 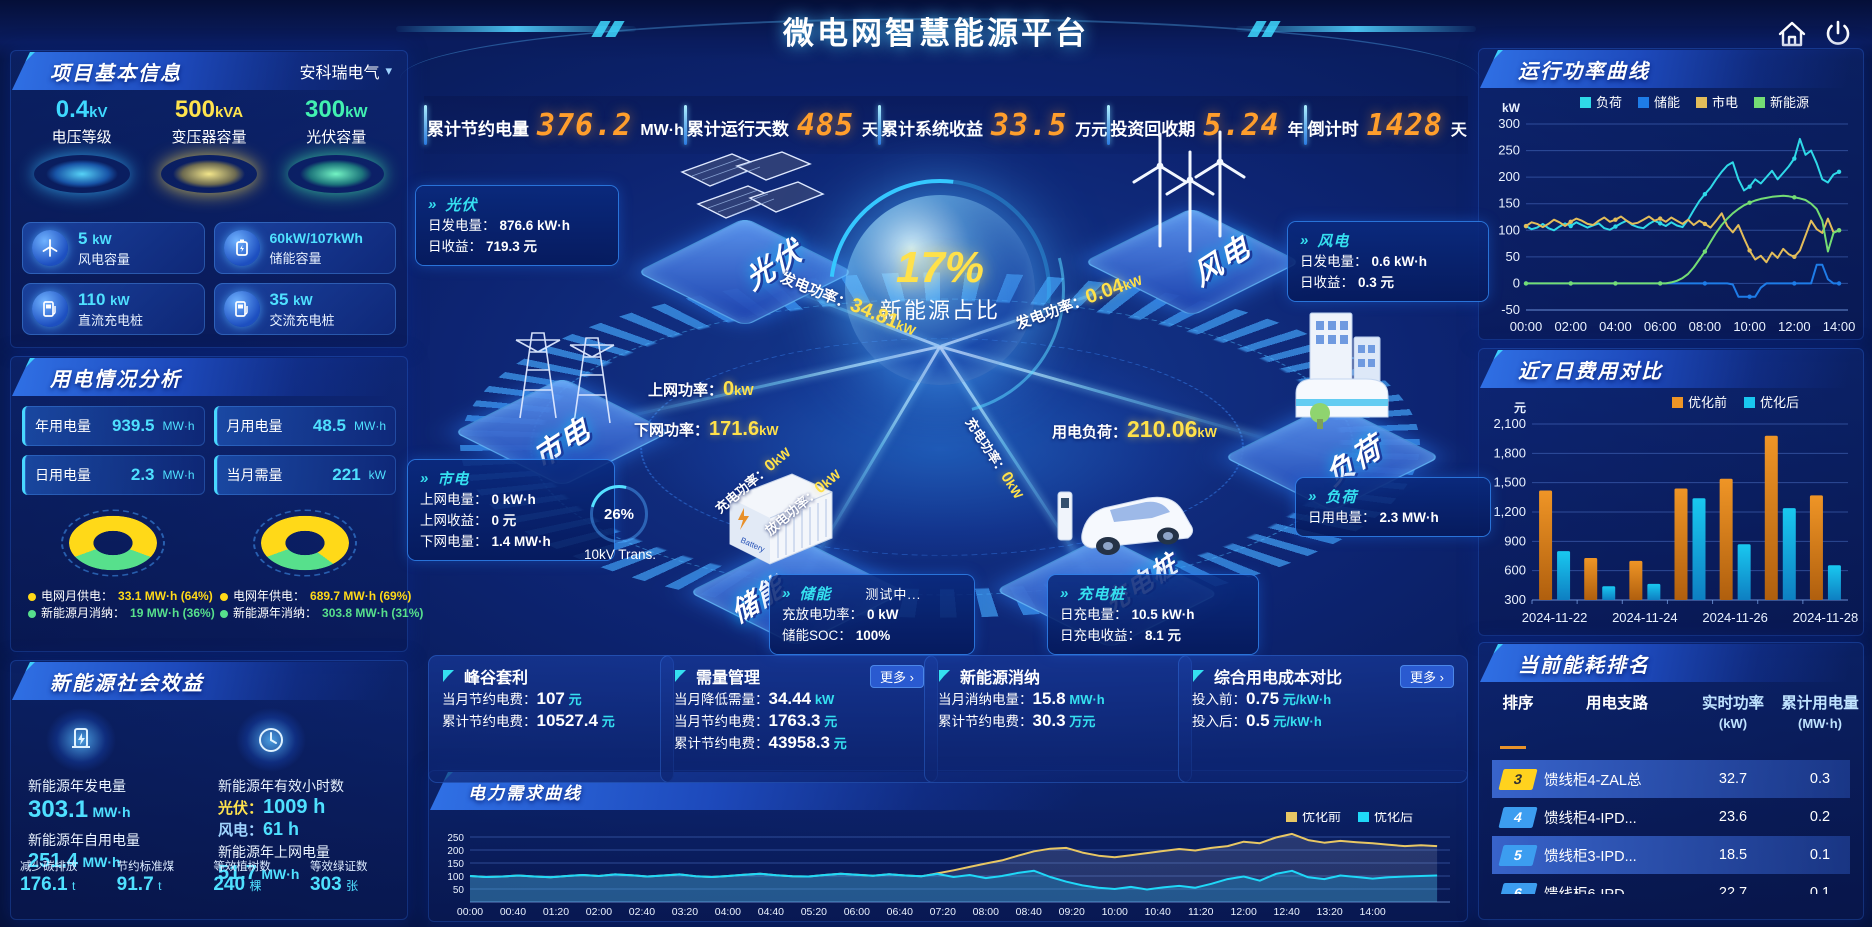 What do you see at coordinates (1393, 507) in the screenshot?
I see `load-info-card: » 负荷 日用电量： 2.3 MW·h` at bounding box center [1393, 507].